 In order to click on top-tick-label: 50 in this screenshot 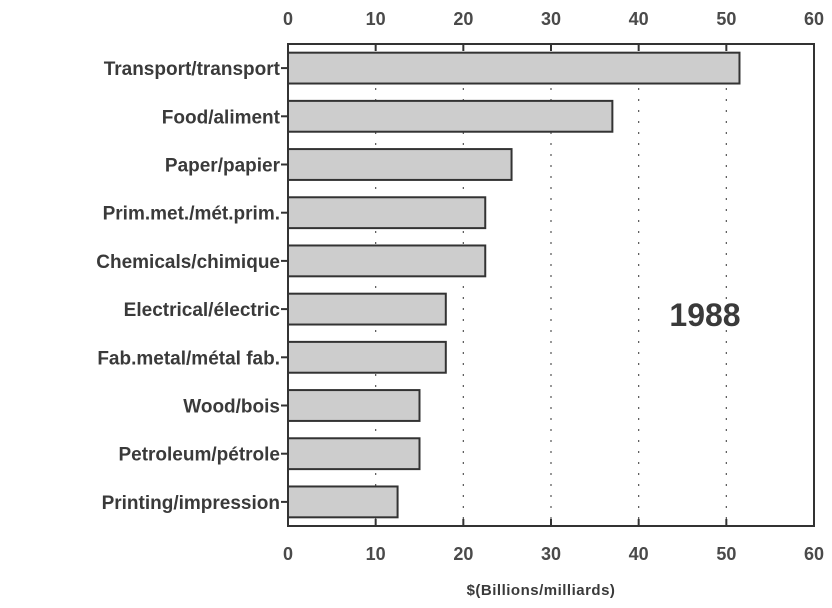, I will do `click(726, 19)`.